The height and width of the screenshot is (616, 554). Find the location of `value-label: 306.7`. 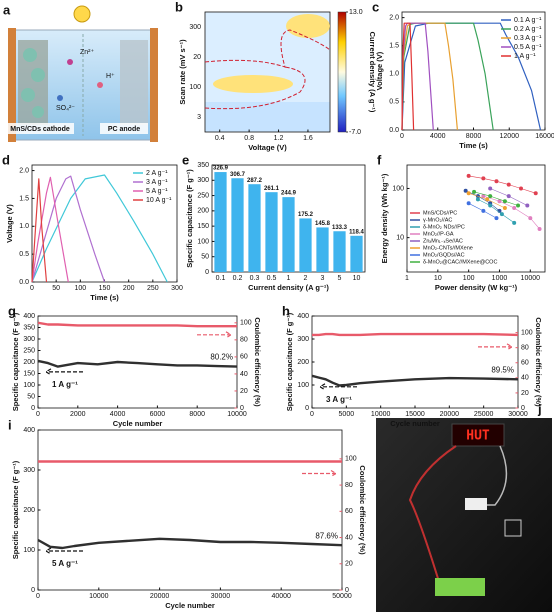

value-label: 306.7 is located at coordinates (238, 175).